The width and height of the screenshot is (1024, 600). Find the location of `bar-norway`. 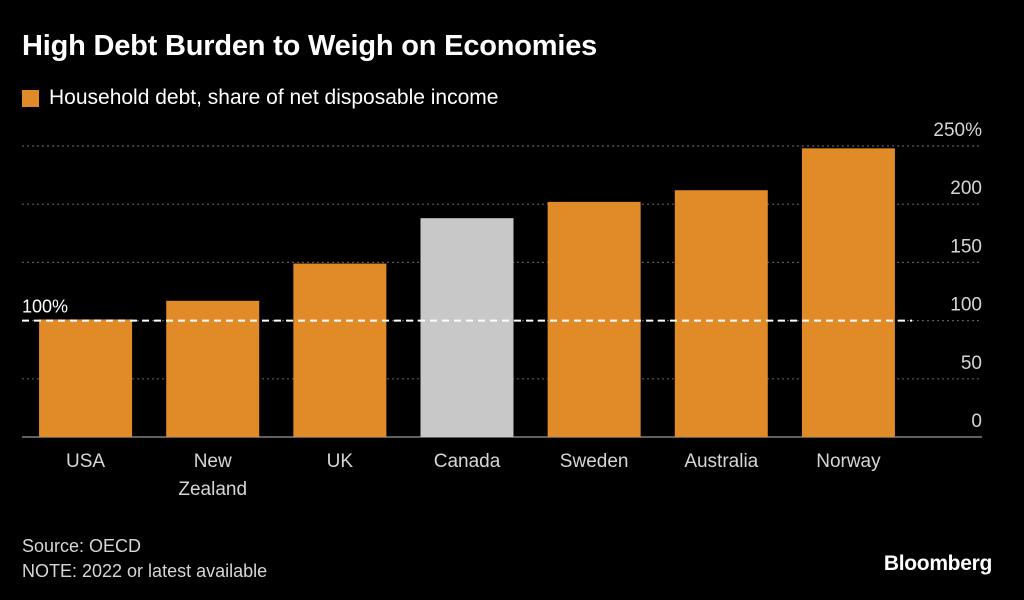

bar-norway is located at coordinates (848, 292).